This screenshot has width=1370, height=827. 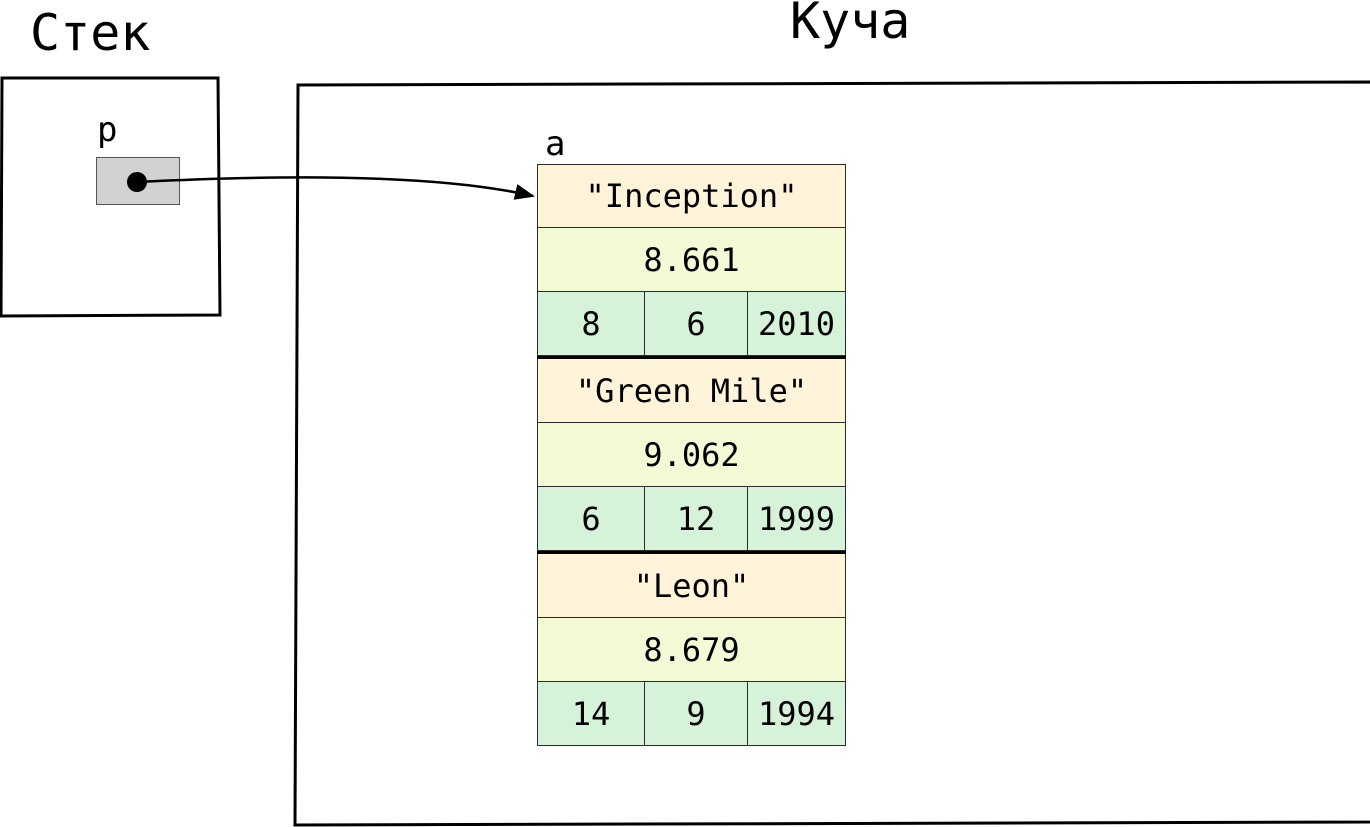 I want to click on movie-record: "Green Mile" 9.062 6 12 1999, so click(x=691, y=456).